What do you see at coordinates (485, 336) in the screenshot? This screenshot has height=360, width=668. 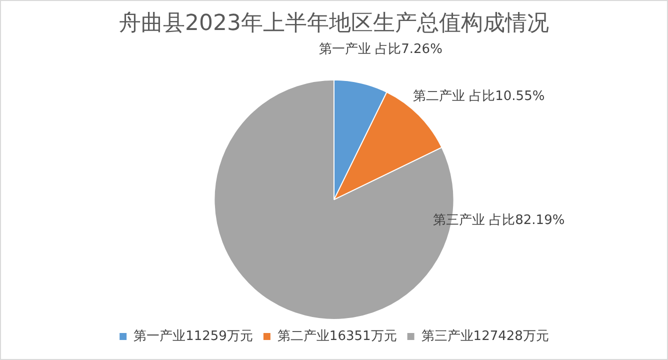 I see `legend-label: 第三产业127428万元` at bounding box center [485, 336].